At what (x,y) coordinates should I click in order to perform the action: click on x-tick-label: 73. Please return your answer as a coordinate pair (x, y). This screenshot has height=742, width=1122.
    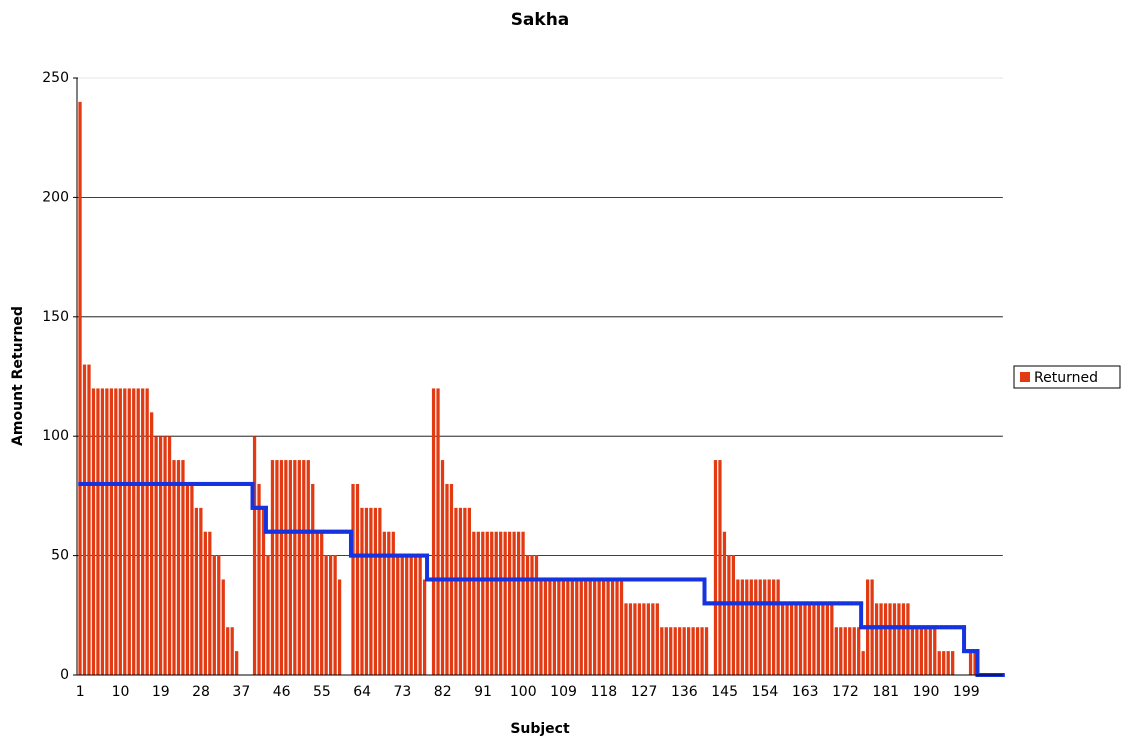
    Looking at the image, I should click on (403, 692).